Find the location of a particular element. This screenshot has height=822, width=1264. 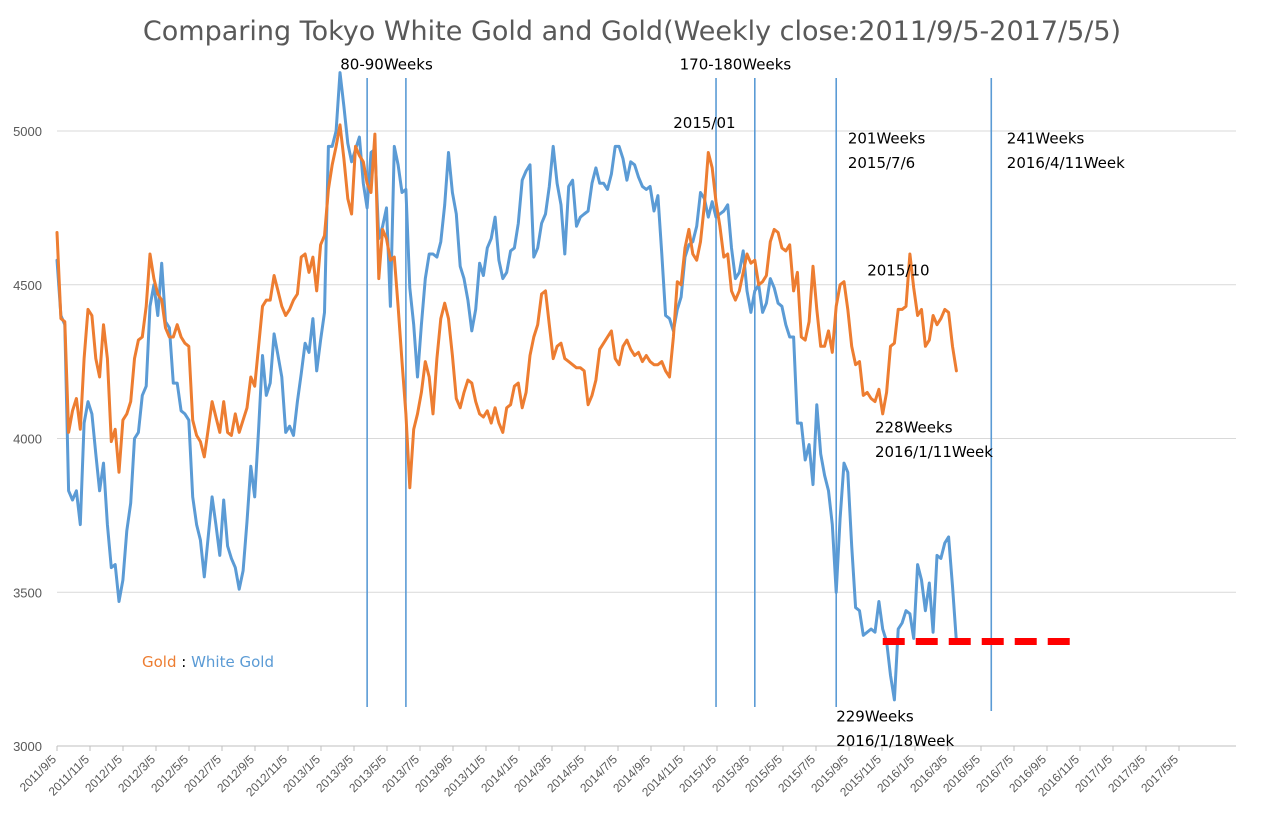

y-tick-label: 5000 is located at coordinates (27, 131).